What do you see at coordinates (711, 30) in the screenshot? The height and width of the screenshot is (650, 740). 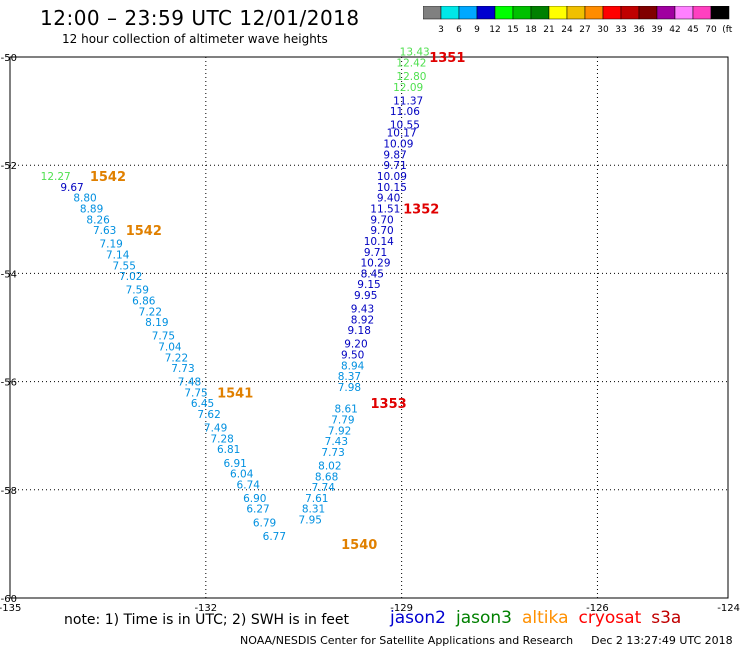 I see `colorbar-label: 70` at bounding box center [711, 30].